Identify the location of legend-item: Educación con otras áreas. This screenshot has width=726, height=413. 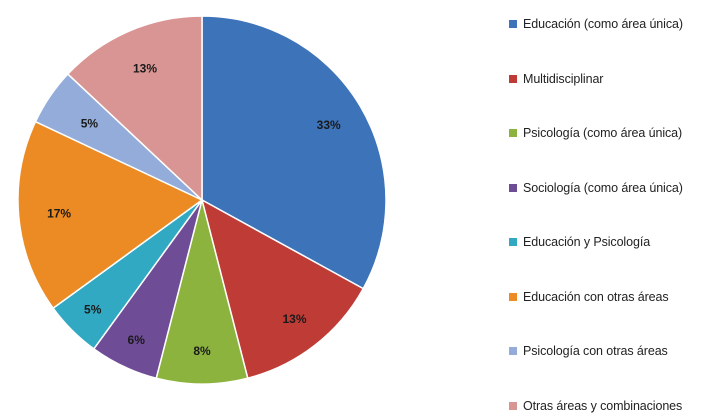
(589, 297).